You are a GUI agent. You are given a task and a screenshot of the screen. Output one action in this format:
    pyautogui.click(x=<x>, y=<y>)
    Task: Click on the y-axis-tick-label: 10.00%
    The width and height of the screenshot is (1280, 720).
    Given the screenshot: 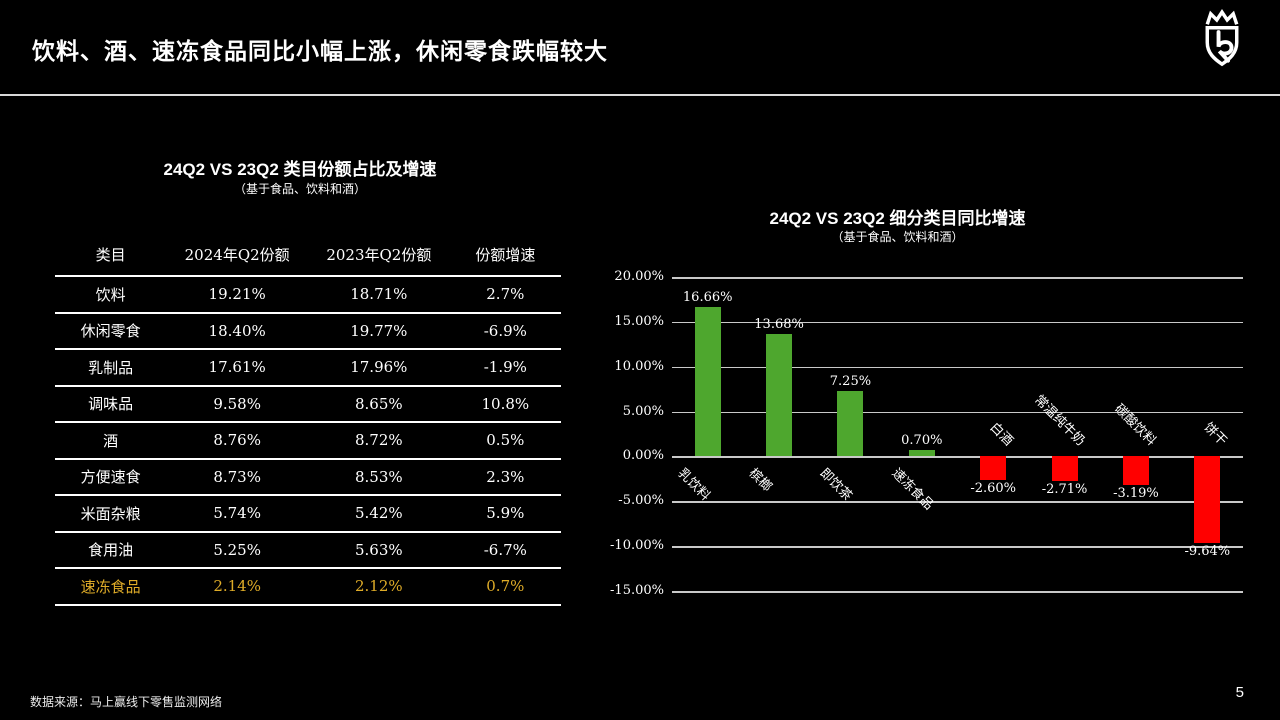 What is the action you would take?
    pyautogui.click(x=639, y=366)
    